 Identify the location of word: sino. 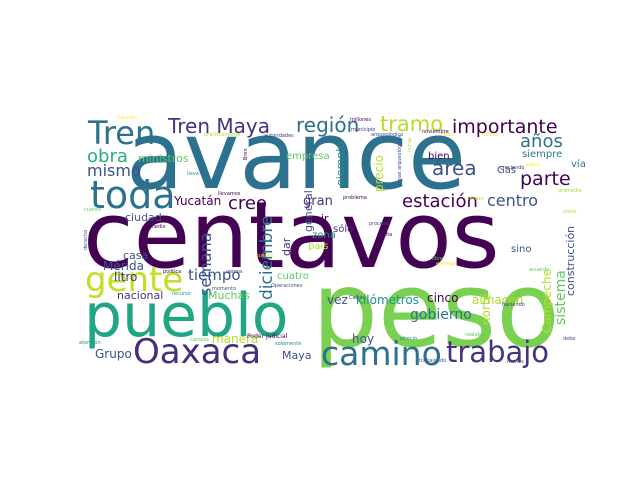
(521, 249).